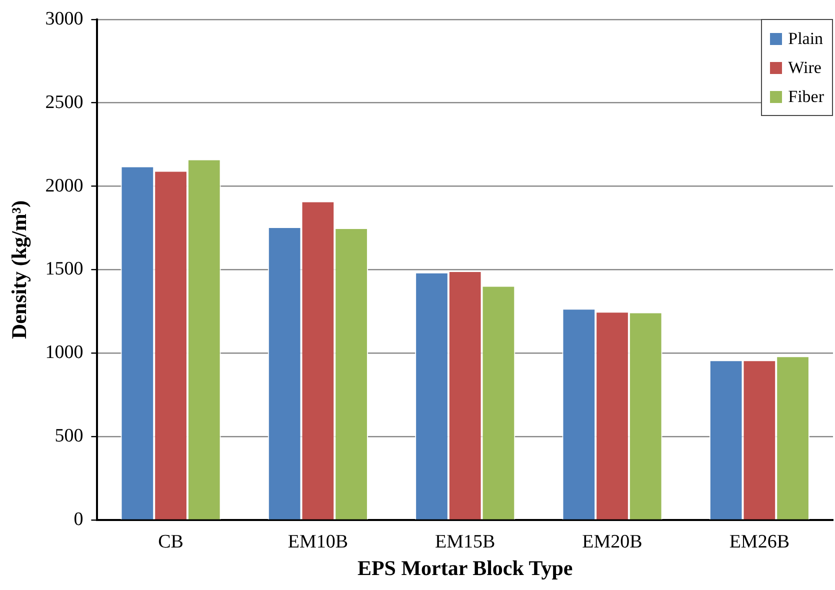 This screenshot has height=590, width=835. Describe the element at coordinates (64, 19) in the screenshot. I see `y-tick-label: 3000` at that location.